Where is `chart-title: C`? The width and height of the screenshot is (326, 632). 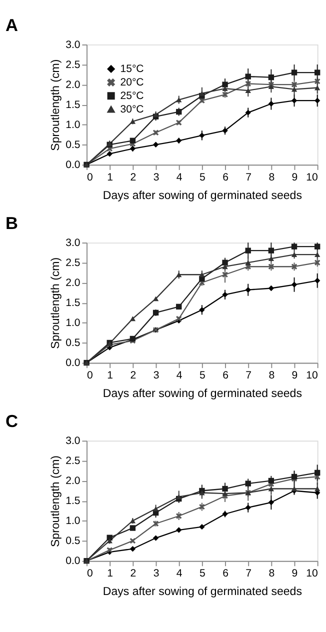
chart-title: C is located at coordinates (11, 421).